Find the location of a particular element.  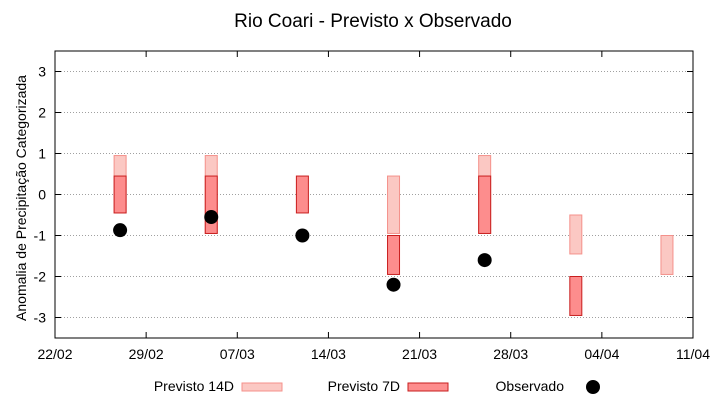

y-axis-label: Anomalia de Precipitação Categorizada is located at coordinates (21, 198).